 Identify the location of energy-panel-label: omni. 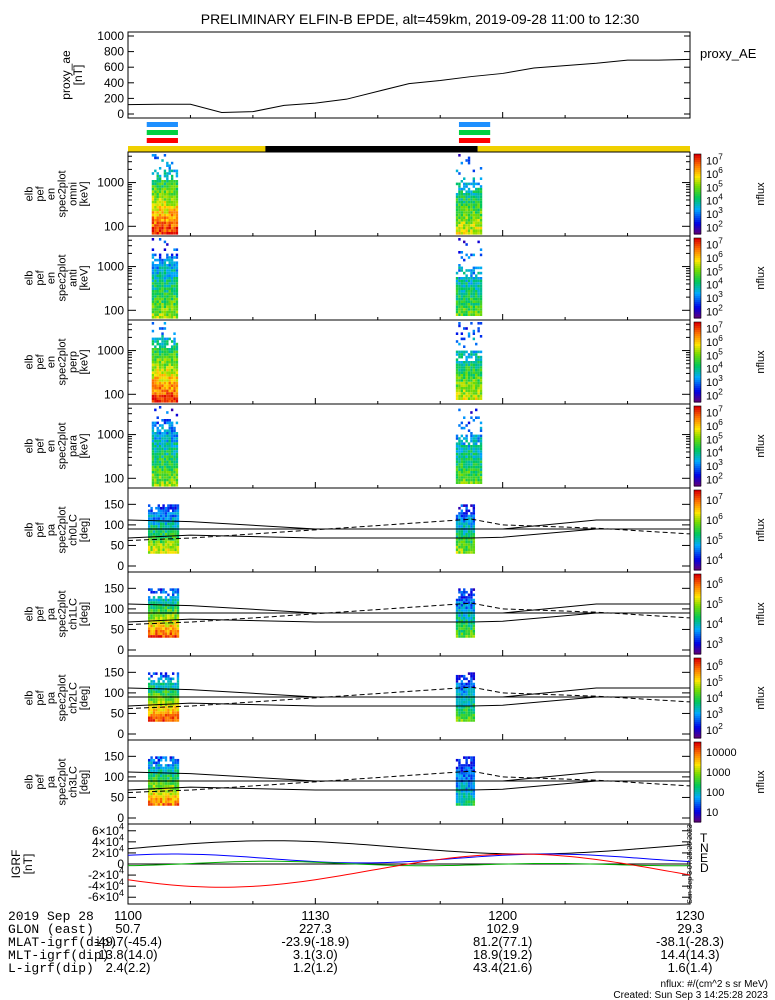
(74, 194).